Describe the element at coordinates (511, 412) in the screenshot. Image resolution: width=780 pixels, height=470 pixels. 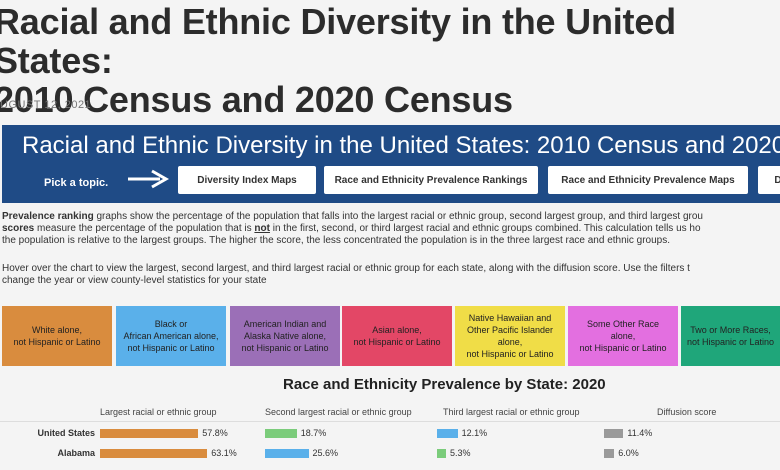
I see `column-header-third: Third largest racial or ethnic group` at that location.